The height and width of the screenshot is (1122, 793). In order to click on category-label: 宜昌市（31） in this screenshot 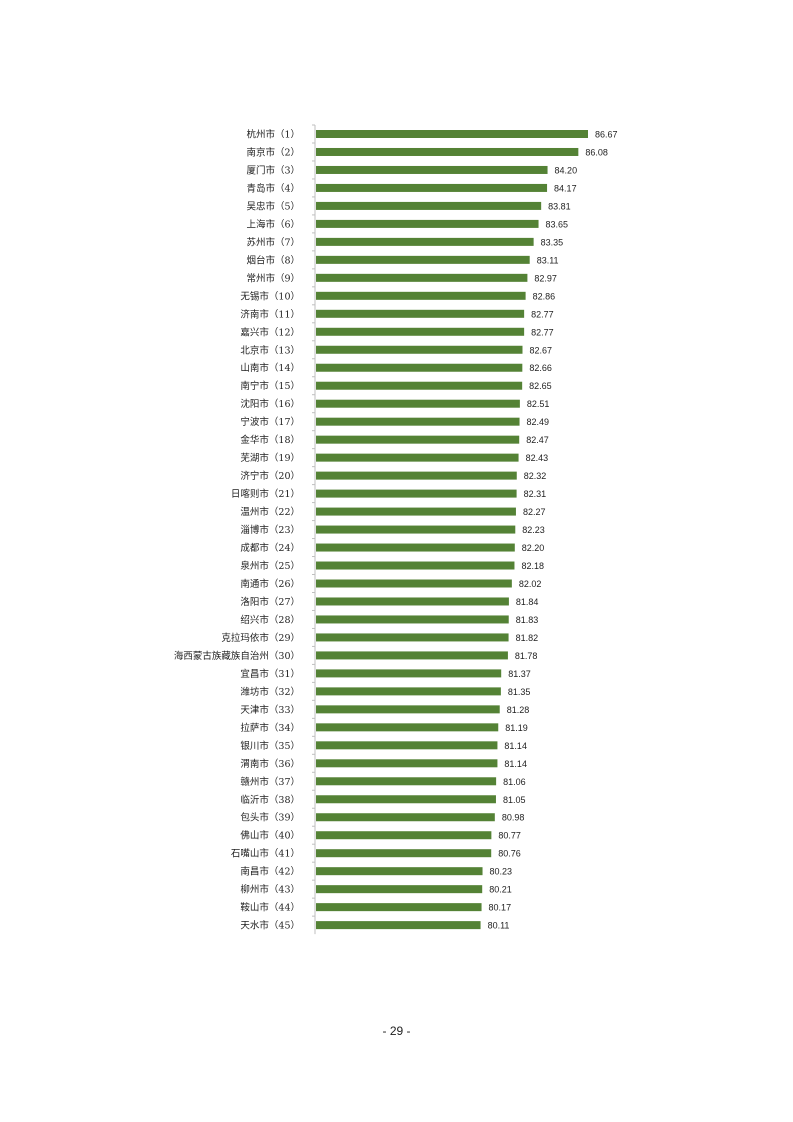, I will do `click(270, 674)`.